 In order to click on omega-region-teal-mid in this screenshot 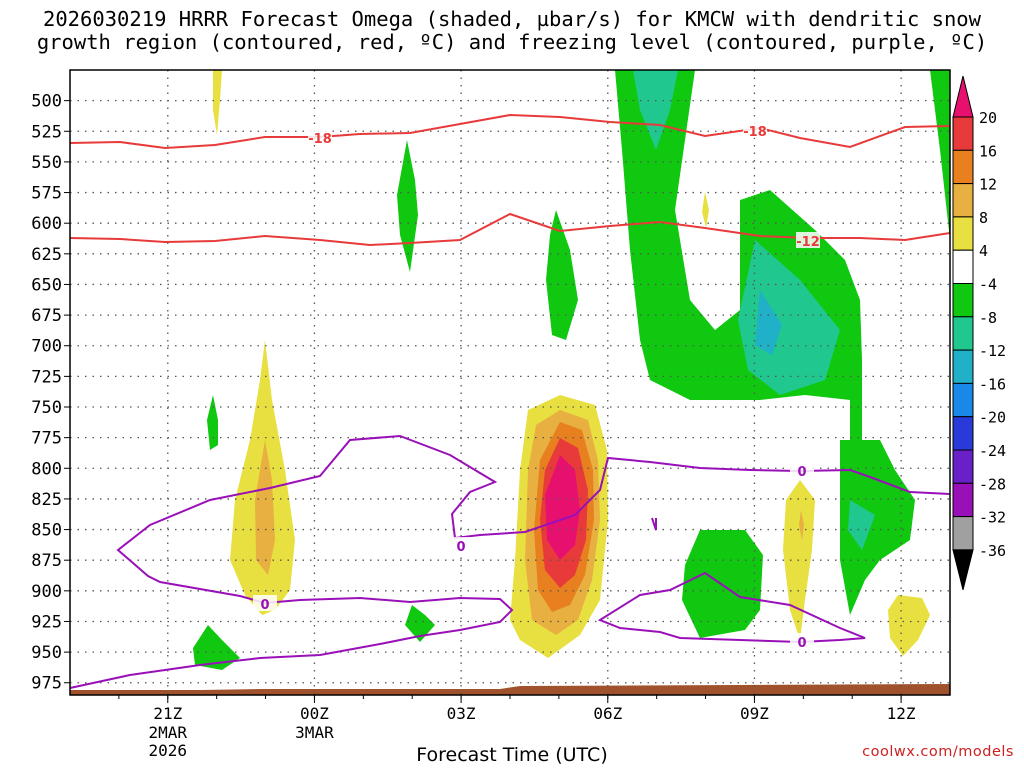, I will do `click(789, 317)`.